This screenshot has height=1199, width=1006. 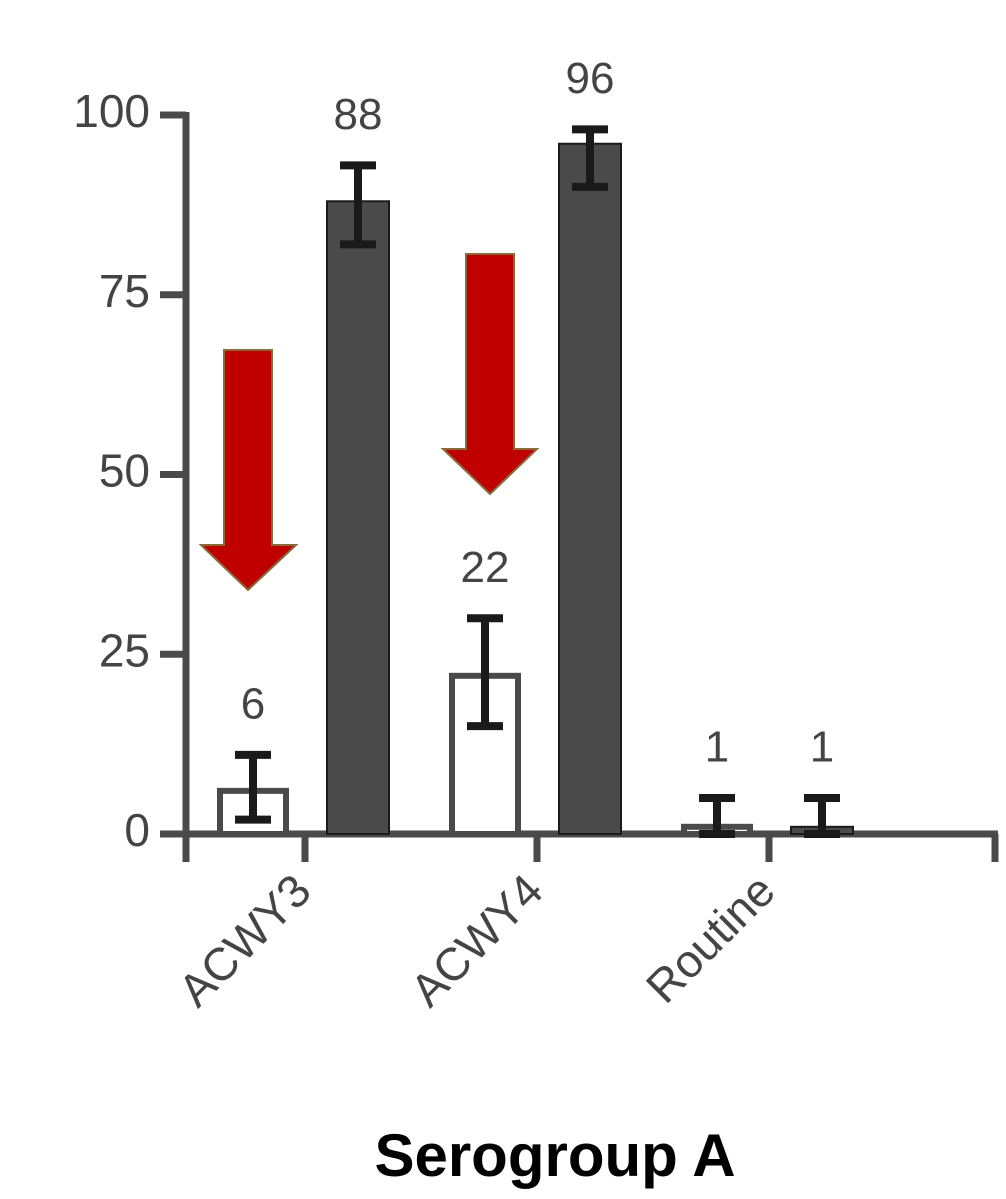 What do you see at coordinates (124, 471) in the screenshot?
I see `y-tick-label: 50` at bounding box center [124, 471].